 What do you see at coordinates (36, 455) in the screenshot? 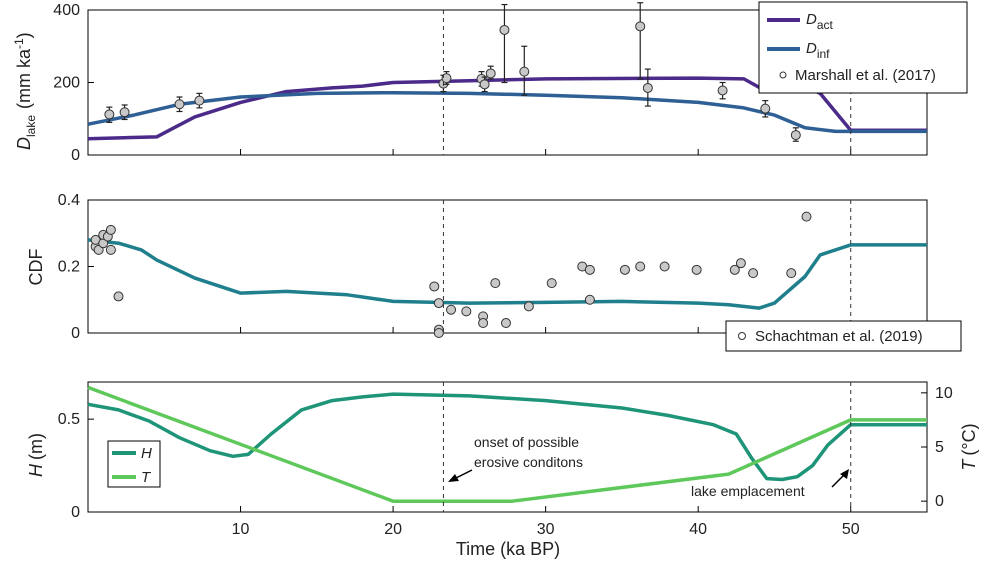
I see `bottom-left-y-axis-label: H(m)` at bounding box center [36, 455].